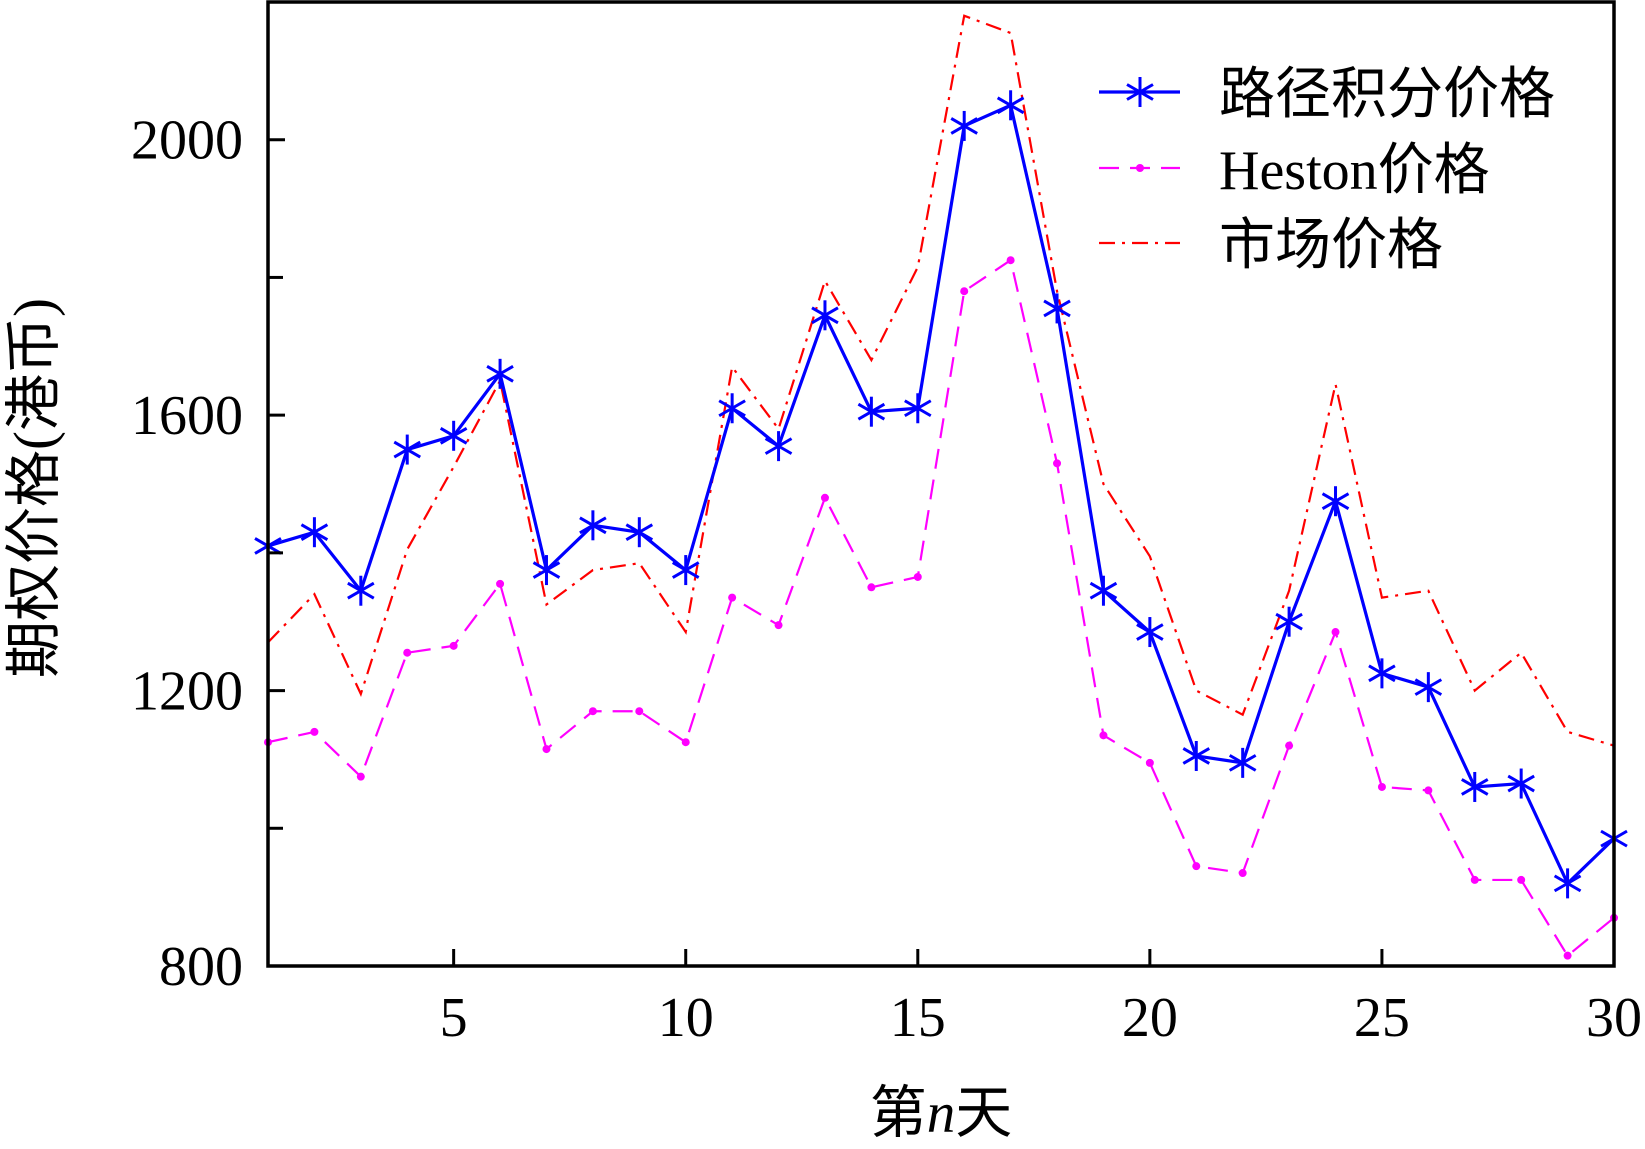 This screenshot has height=1149, width=1645. I want to click on legend-entry-heston-price: Heston价格, so click(1294, 171).